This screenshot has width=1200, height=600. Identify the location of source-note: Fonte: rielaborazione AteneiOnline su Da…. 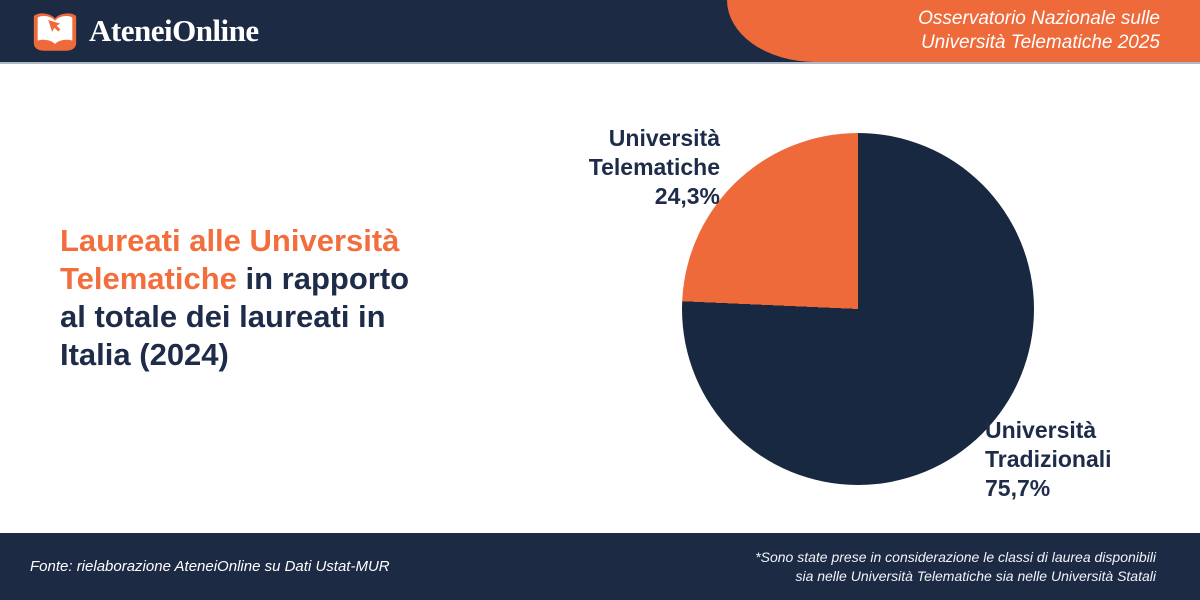
(210, 566).